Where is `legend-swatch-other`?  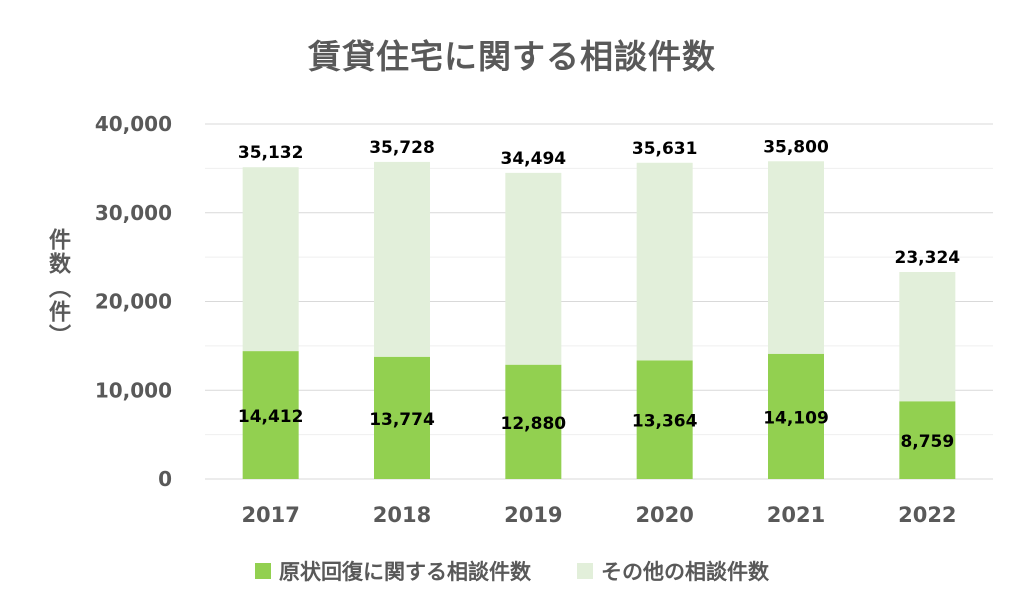
legend-swatch-other is located at coordinates (585, 571).